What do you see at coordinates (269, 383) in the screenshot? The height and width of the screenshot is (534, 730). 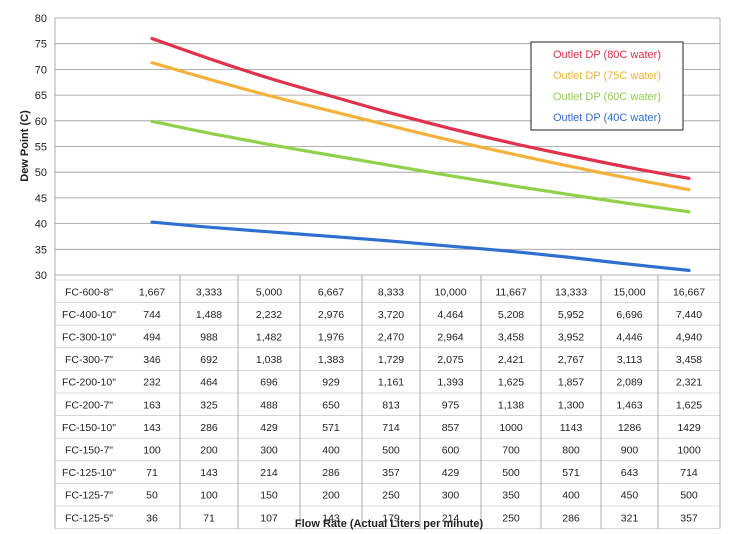 I see `table-cell: 696` at bounding box center [269, 383].